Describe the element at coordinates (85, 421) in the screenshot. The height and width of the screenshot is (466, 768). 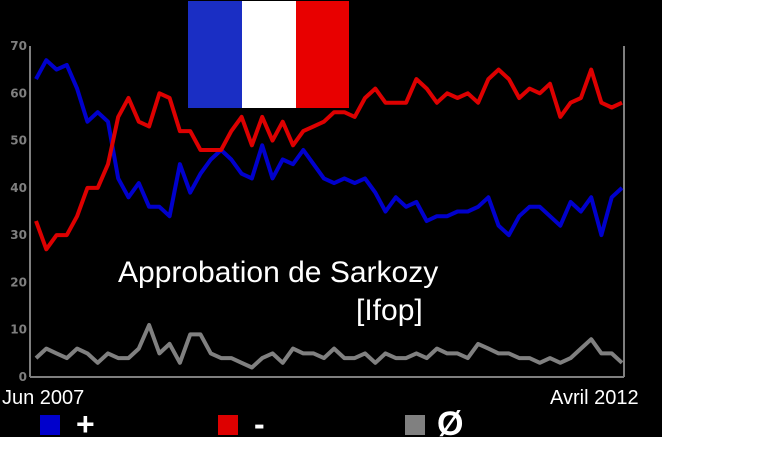
I see `legend-label: +` at that location.